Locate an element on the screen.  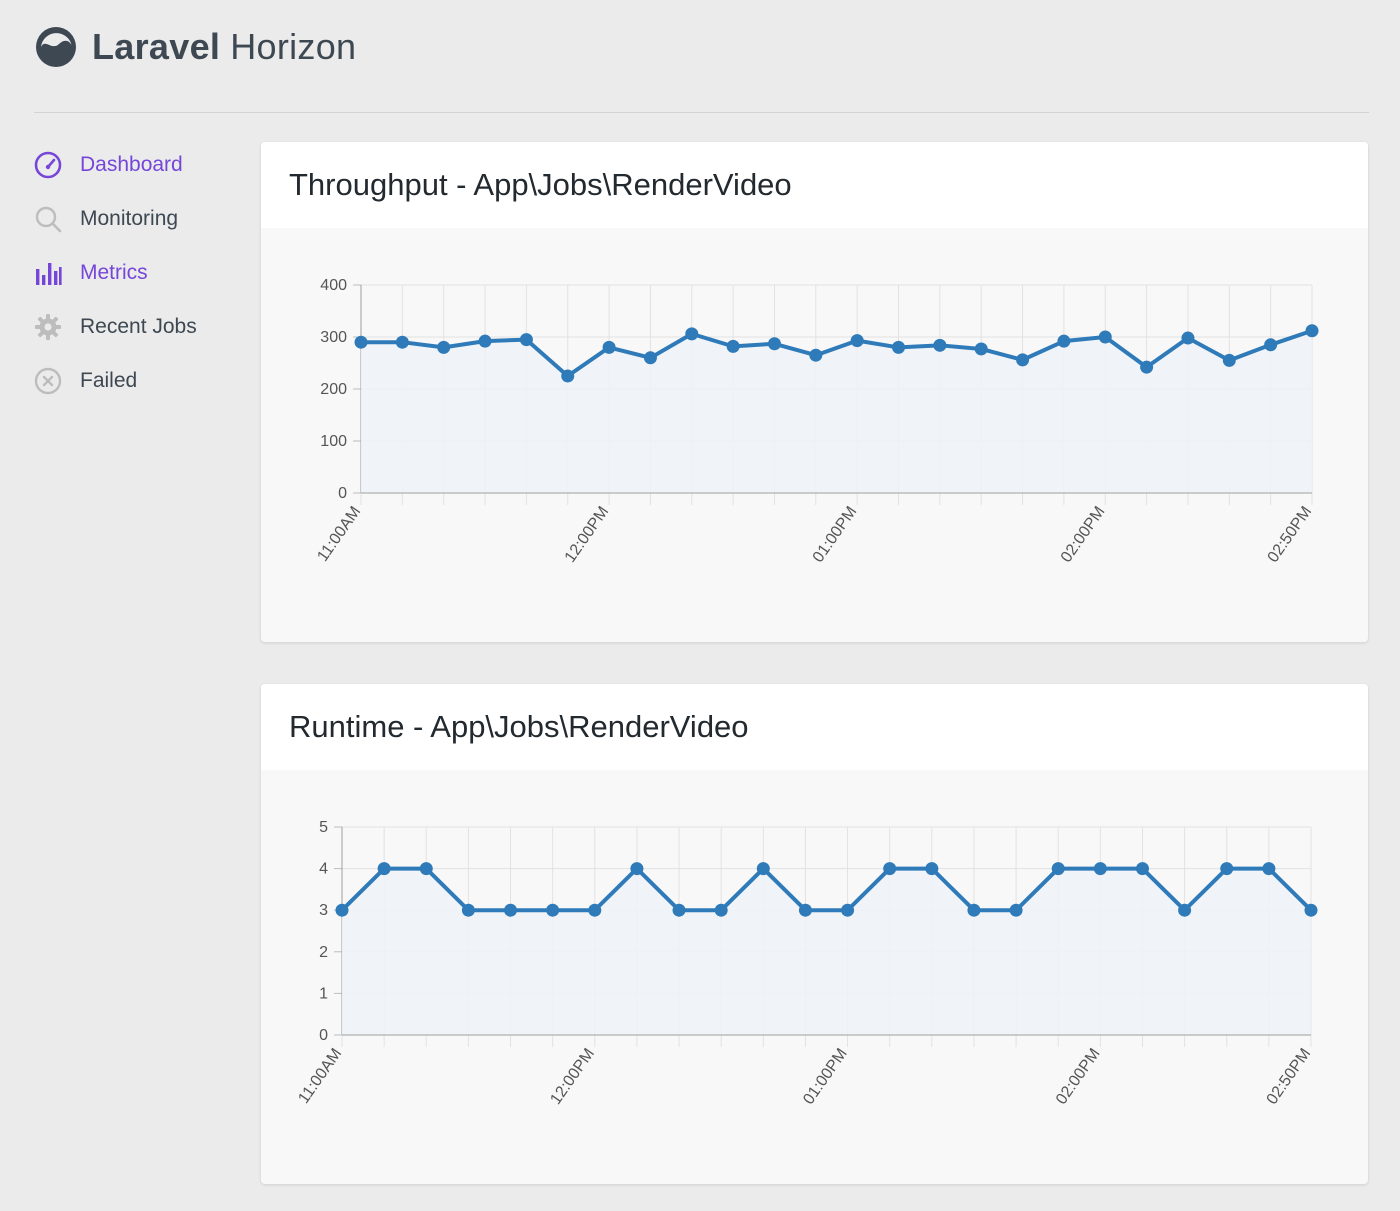
y-tick-label: 5 is located at coordinates (323, 827).